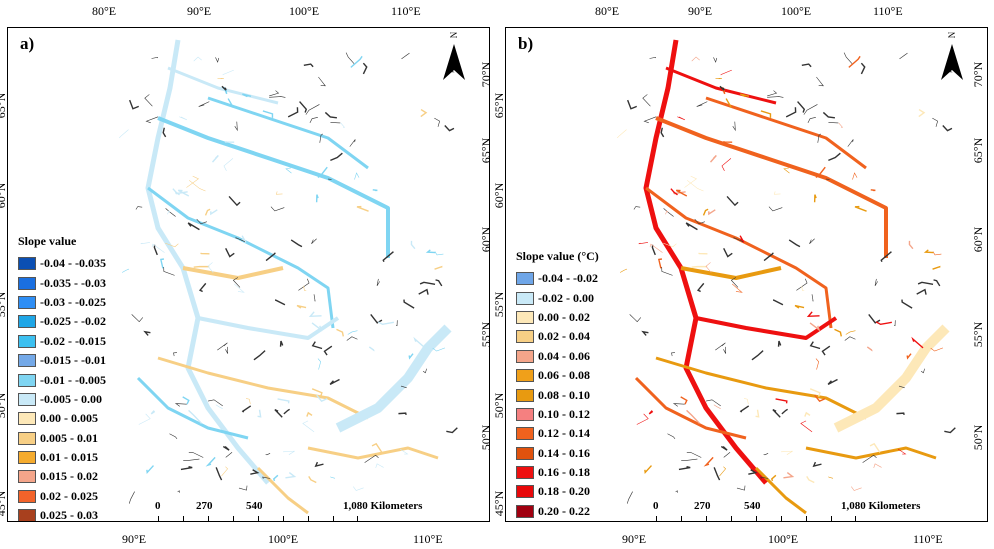 The width and height of the screenshot is (994, 549). What do you see at coordinates (526, 43) in the screenshot?
I see `panel-b-label: b)` at bounding box center [526, 43].